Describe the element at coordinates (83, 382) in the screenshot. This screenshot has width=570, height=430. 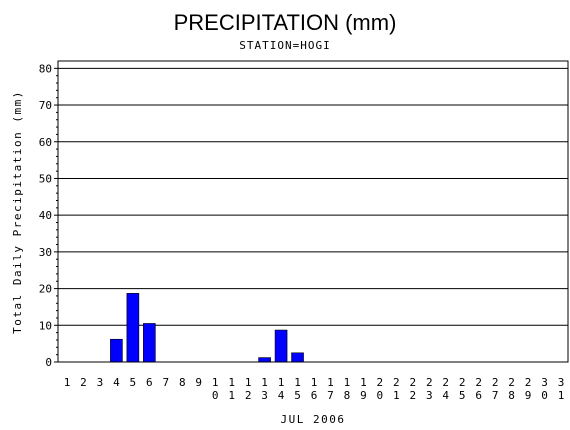
I see `x-tick-label: 2` at that location.